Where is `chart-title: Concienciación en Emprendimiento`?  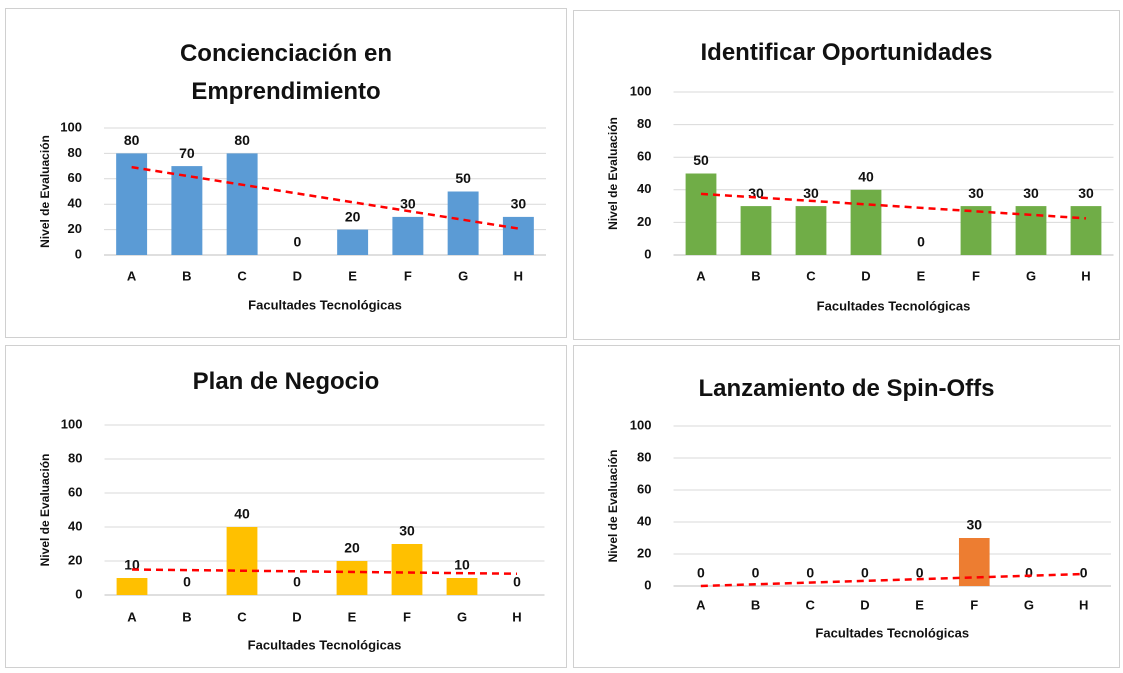
chart-title: Concienciación en Emprendimiento is located at coordinates (286, 72).